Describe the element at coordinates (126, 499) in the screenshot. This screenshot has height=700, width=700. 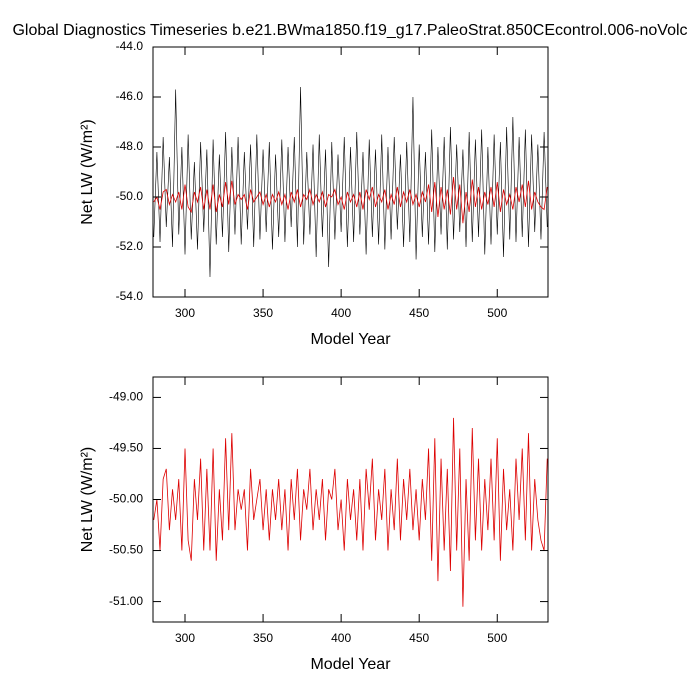
I see `y-tick-label: -50.00` at that location.